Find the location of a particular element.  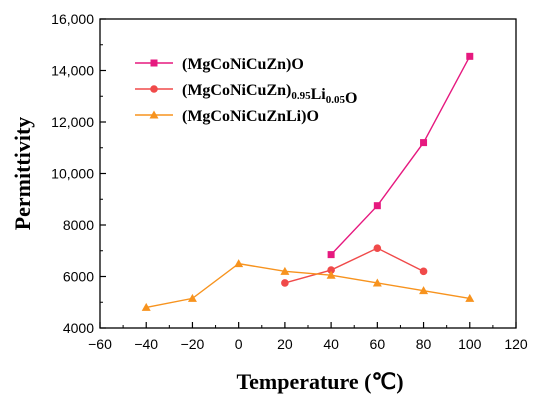

y-tick-label: 12,000 is located at coordinates (72, 122).